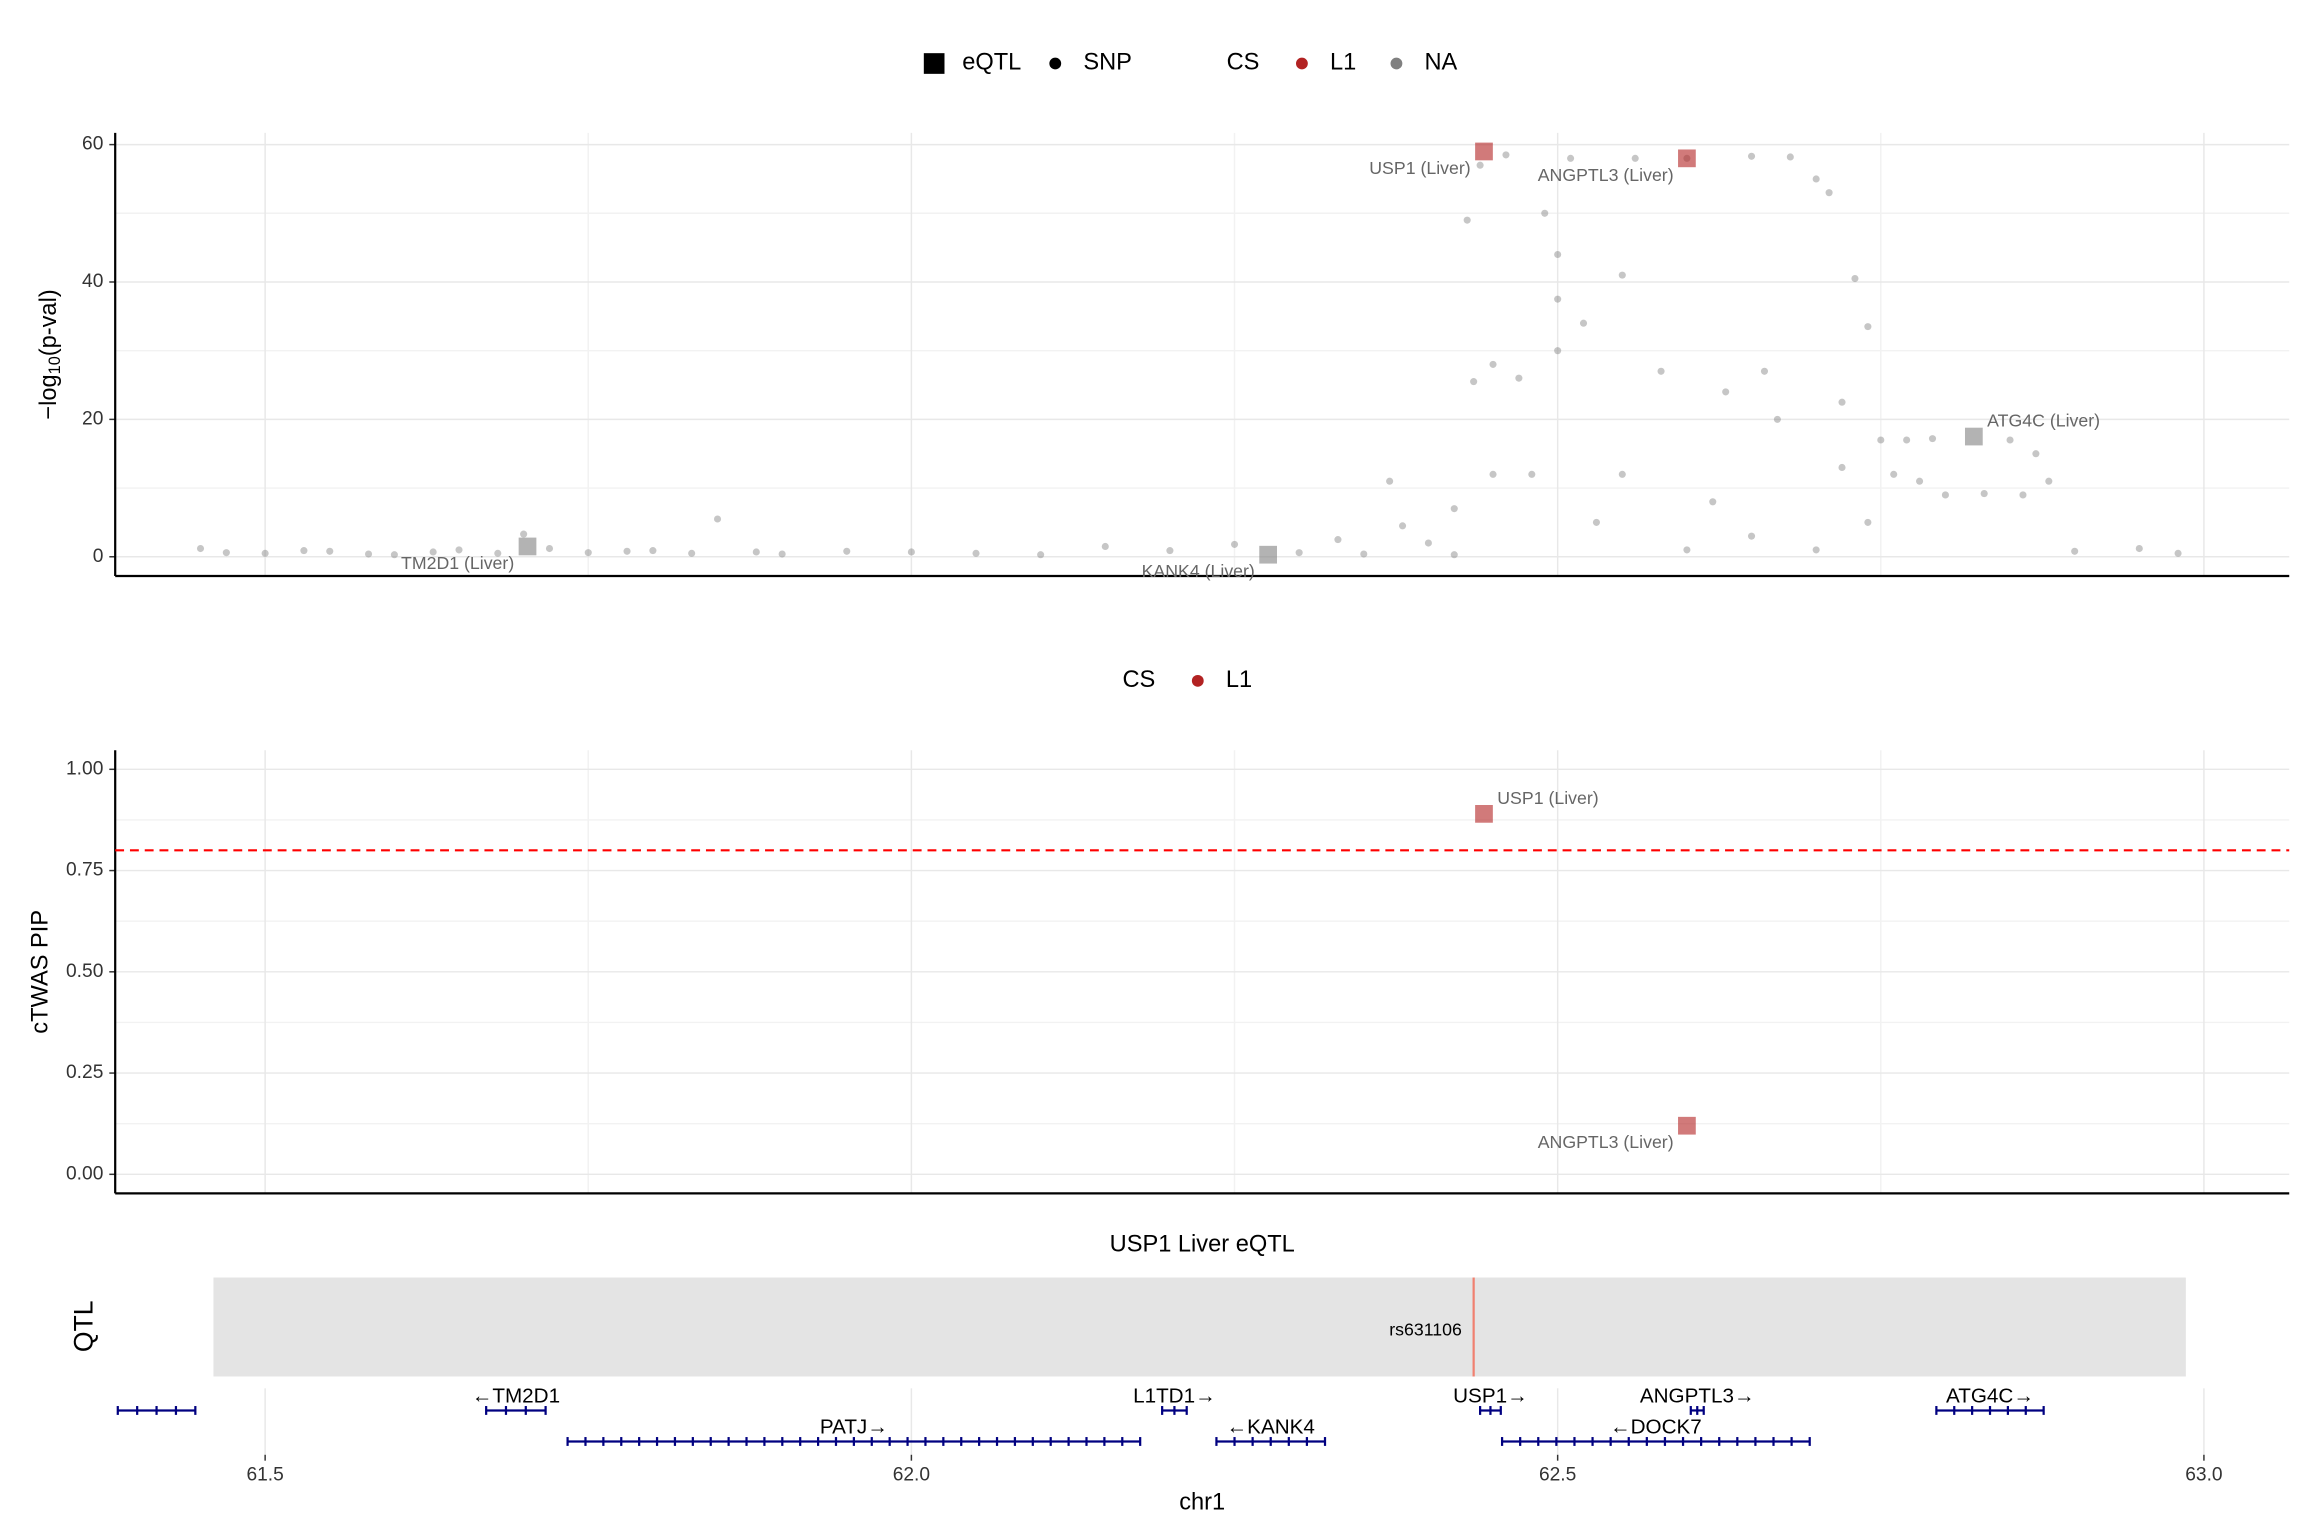 Image resolution: width=2304 pixels, height=1536 pixels. I want to click on y-tick-label: 0.00, so click(84, 1173).